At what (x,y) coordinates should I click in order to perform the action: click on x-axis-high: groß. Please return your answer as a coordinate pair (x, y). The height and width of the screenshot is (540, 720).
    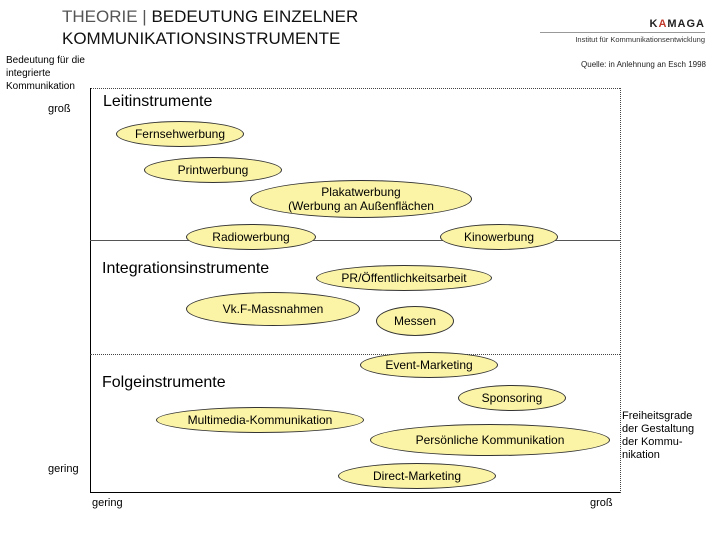
    Looking at the image, I should click on (601, 503).